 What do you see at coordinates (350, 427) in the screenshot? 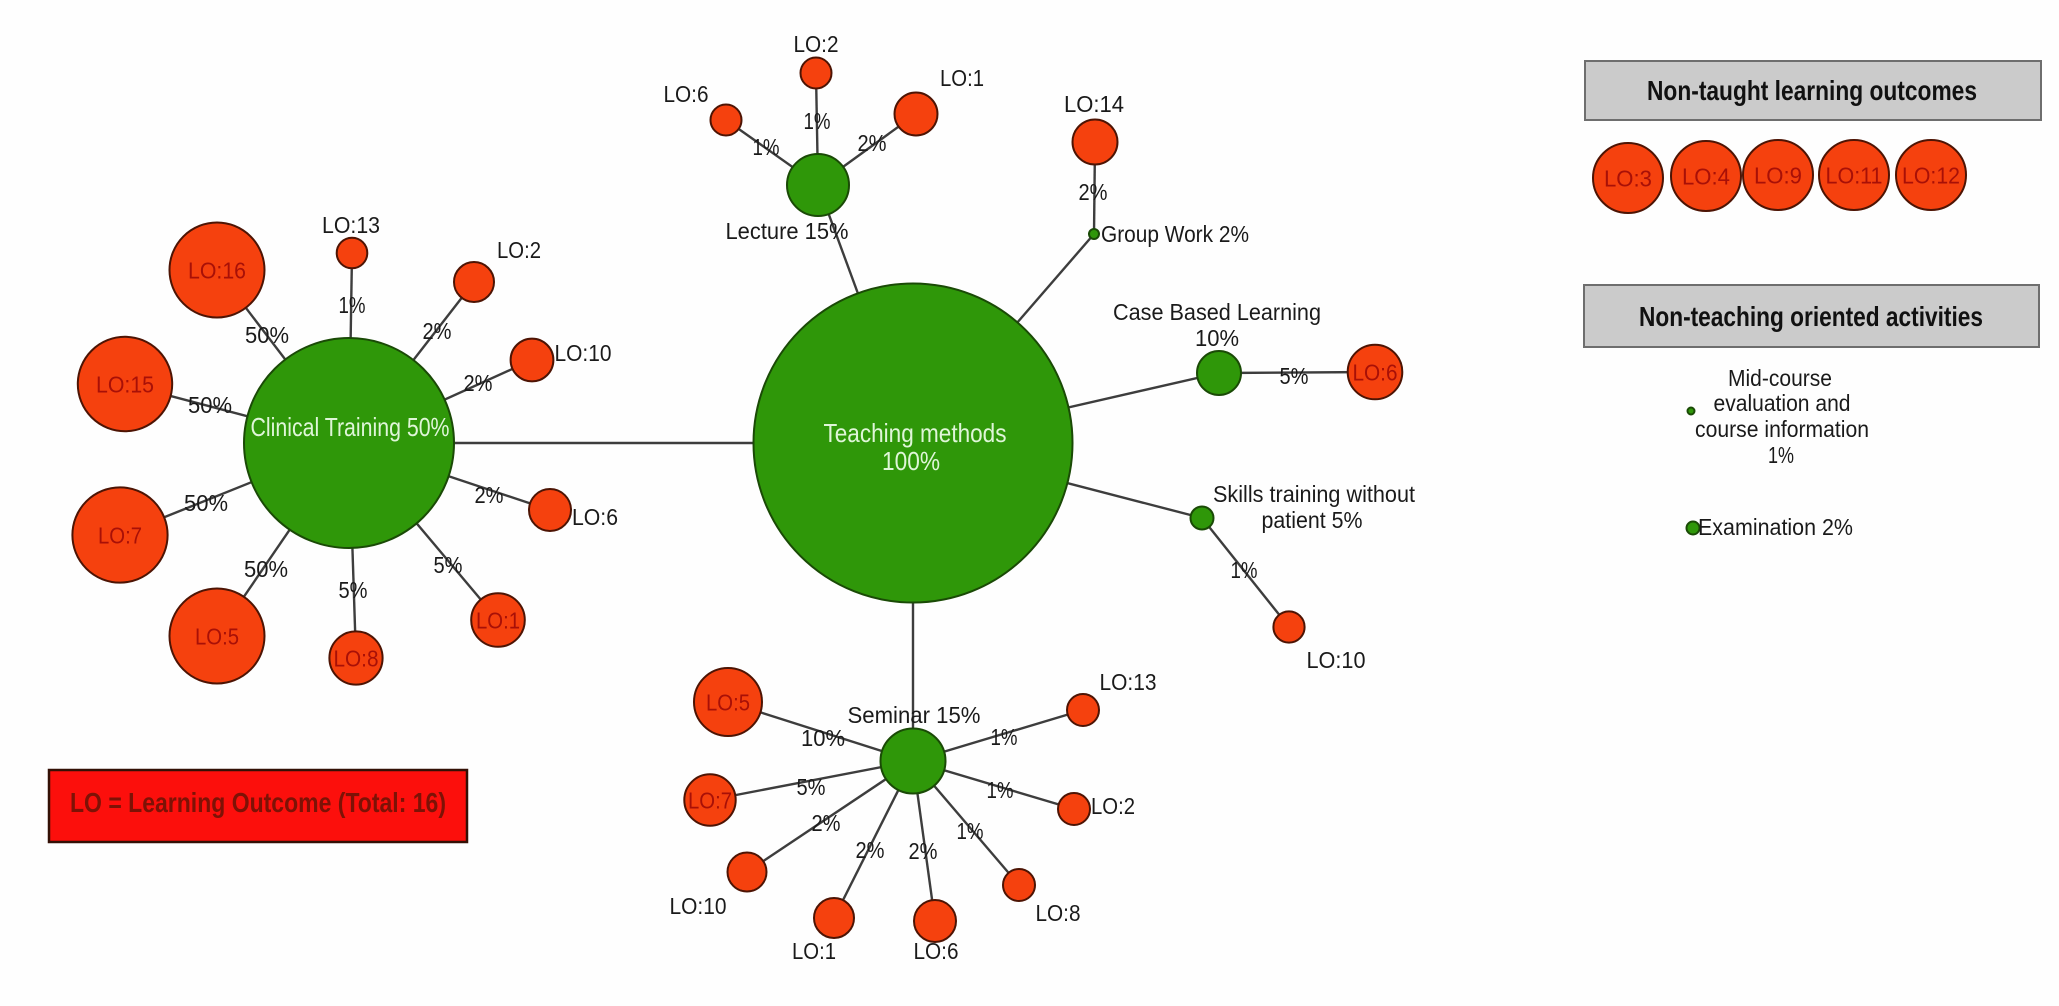
I see `svg-text: Clinical Training 50%` at bounding box center [350, 427].